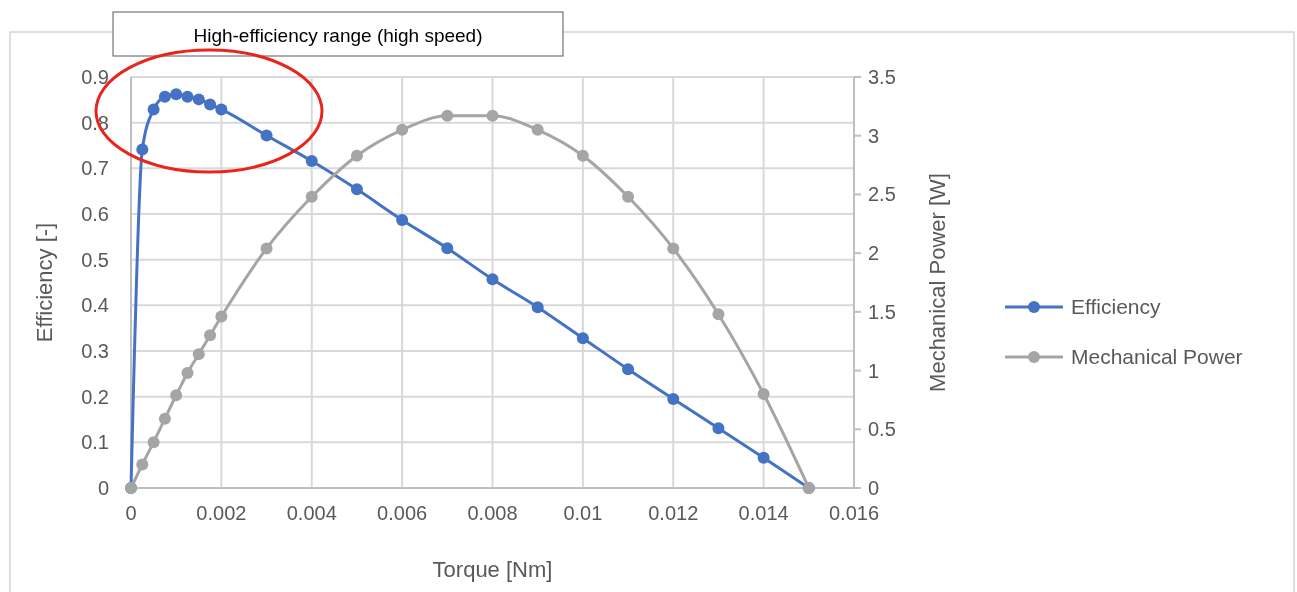 The height and width of the screenshot is (592, 1297). Describe the element at coordinates (937, 282) in the screenshot. I see `y2-axis-title: Mechanical Power [W]` at that location.